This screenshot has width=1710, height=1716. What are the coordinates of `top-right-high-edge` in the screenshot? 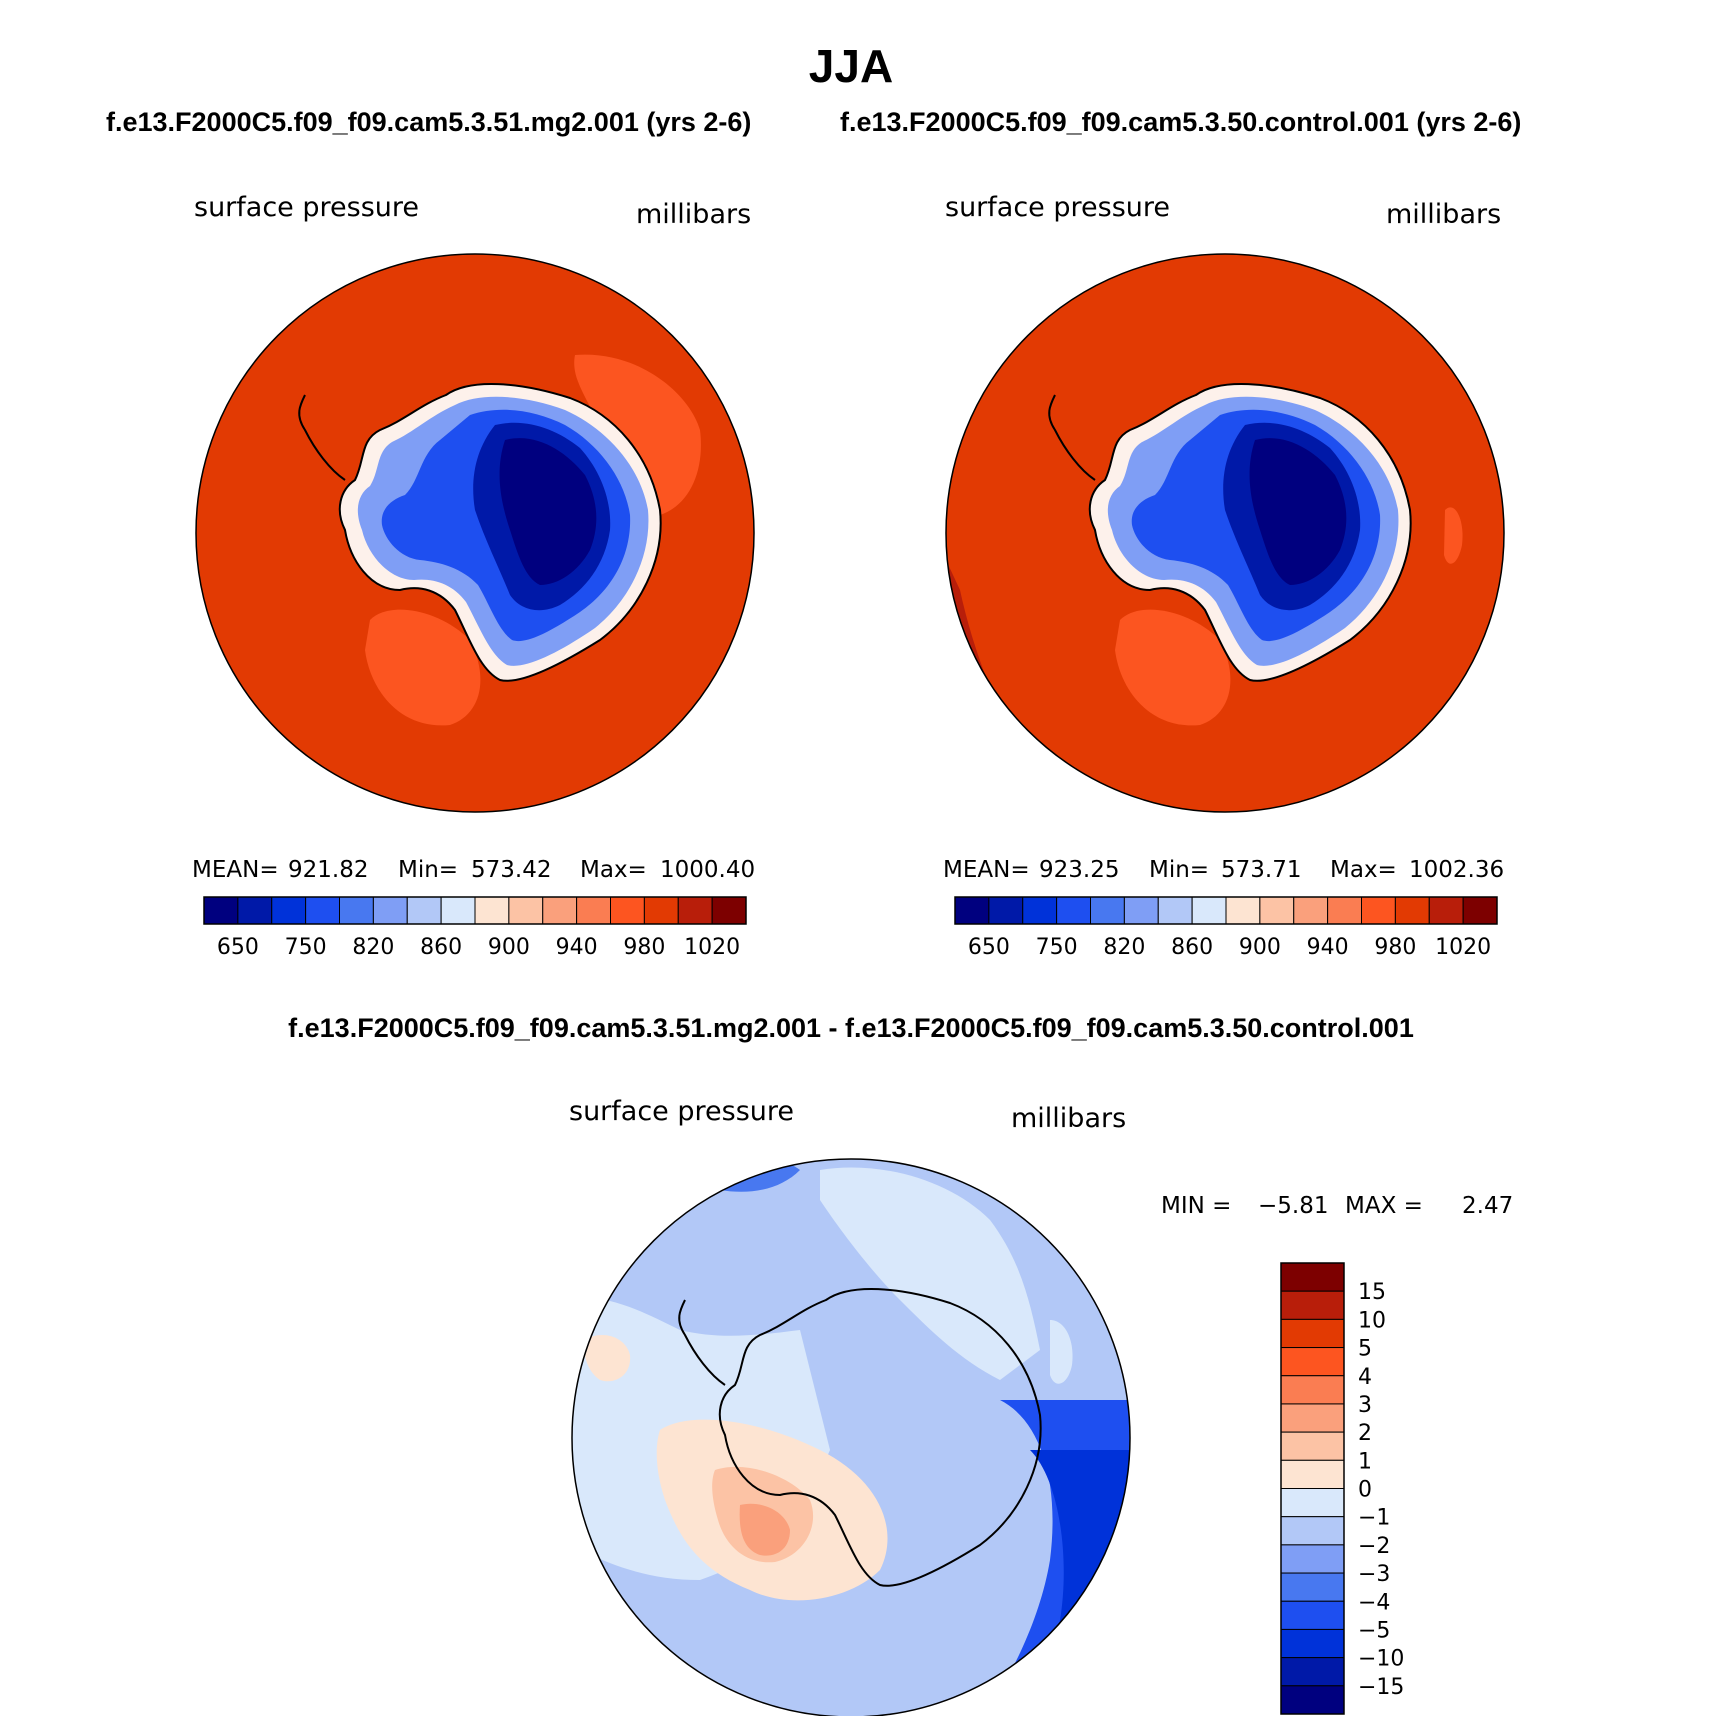 It's located at (988, 660).